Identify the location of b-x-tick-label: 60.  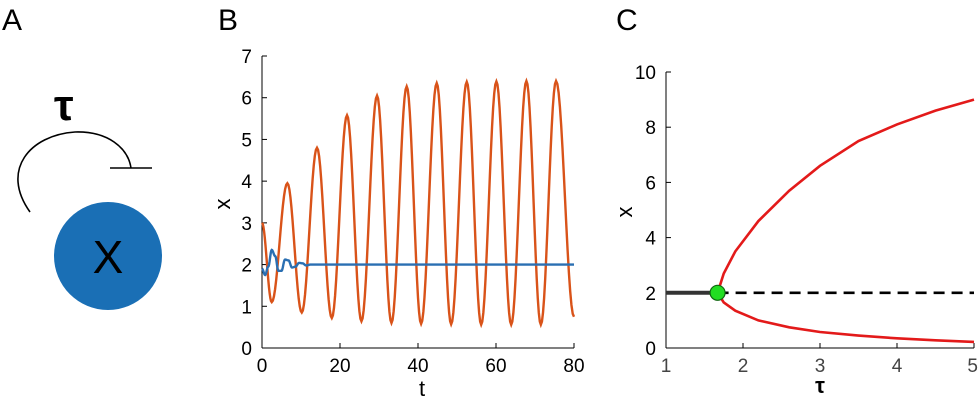
(495, 366).